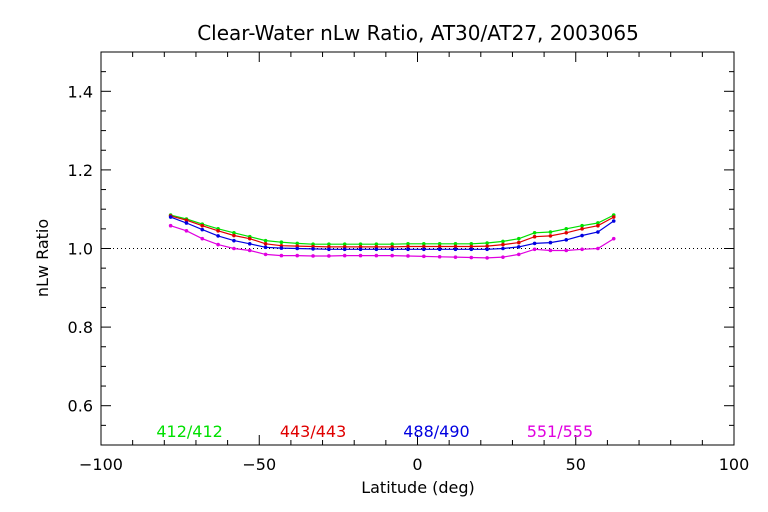  What do you see at coordinates (80, 249) in the screenshot?
I see `y-tick-label: 1.0` at bounding box center [80, 249].